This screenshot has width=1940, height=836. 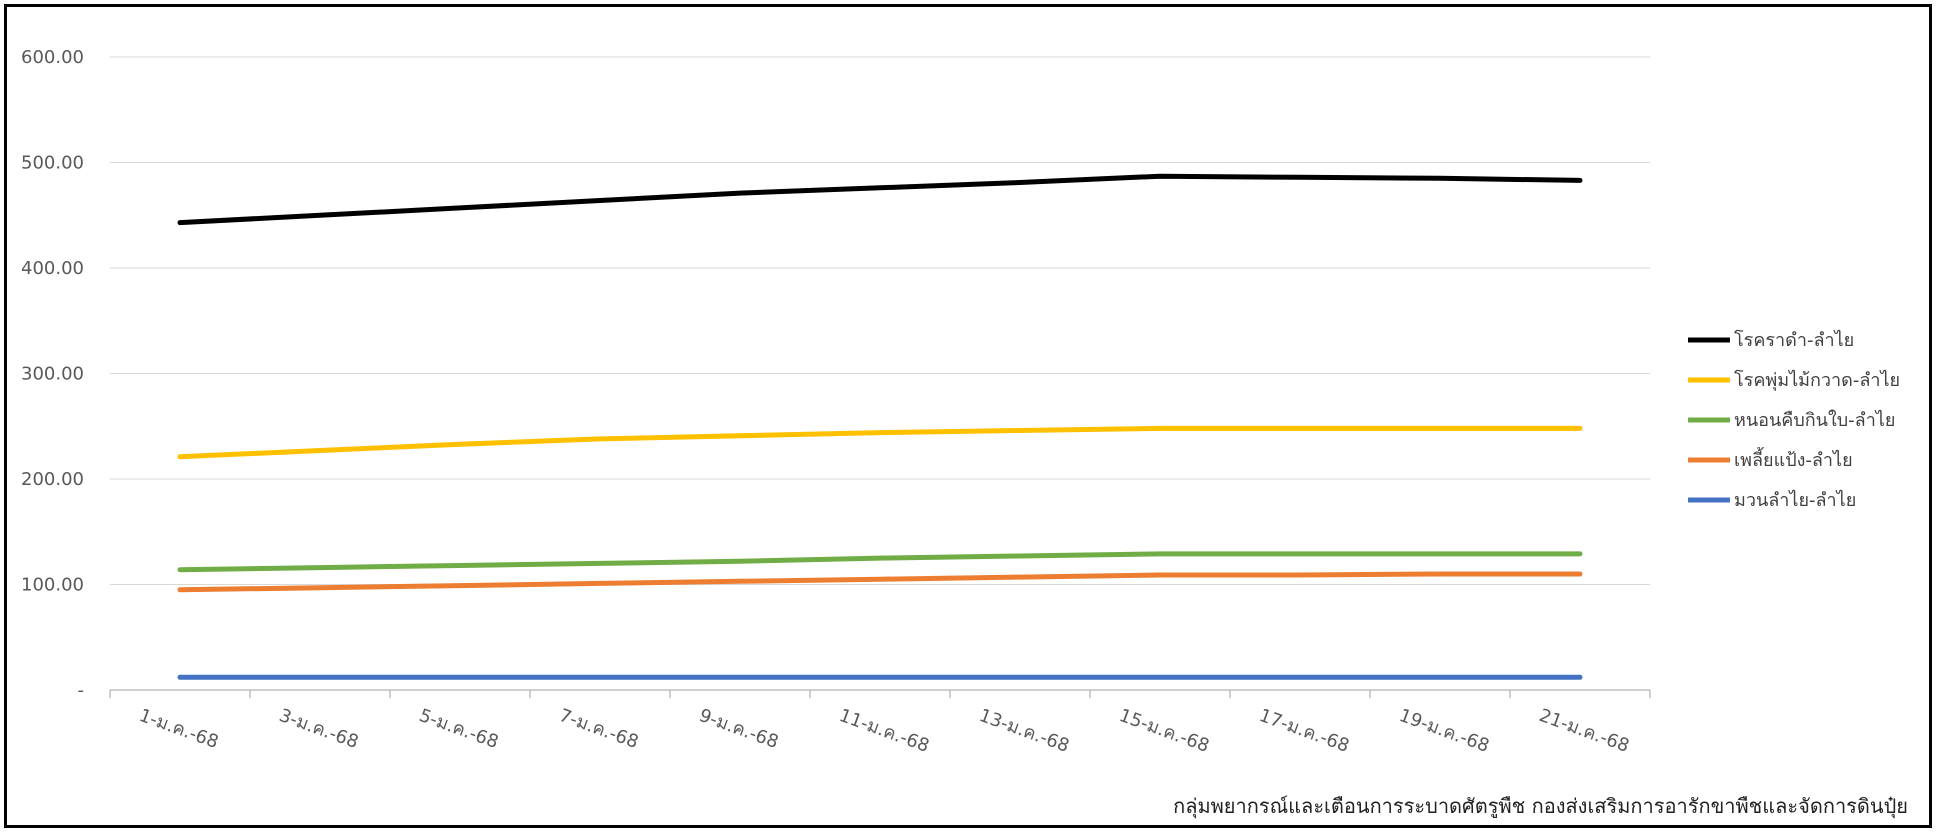 What do you see at coordinates (1304, 731) in the screenshot?
I see `x-tick-label: 17-ม.ค.-68` at bounding box center [1304, 731].